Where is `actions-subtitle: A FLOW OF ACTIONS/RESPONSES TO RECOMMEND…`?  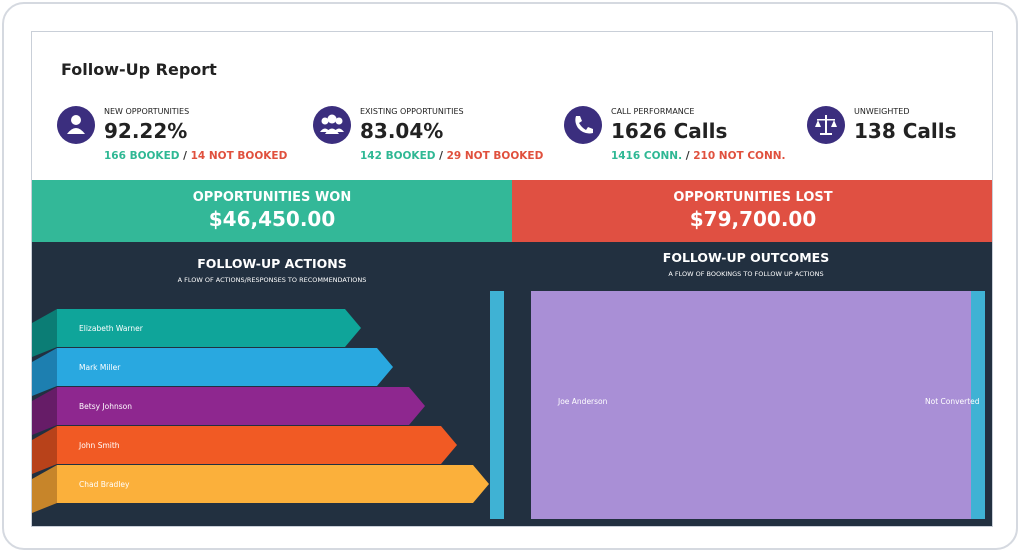 actions-subtitle: A FLOW OF ACTIONS/RESPONSES TO RECOMMEND… is located at coordinates (272, 280).